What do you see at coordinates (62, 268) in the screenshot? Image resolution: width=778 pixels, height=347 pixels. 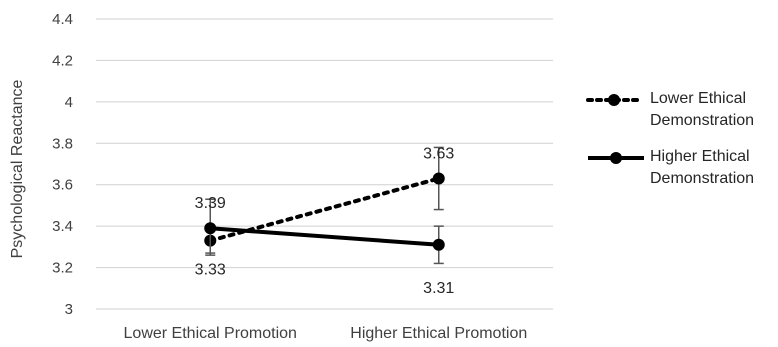 I see `y-tick-label: 3.2` at bounding box center [62, 268].